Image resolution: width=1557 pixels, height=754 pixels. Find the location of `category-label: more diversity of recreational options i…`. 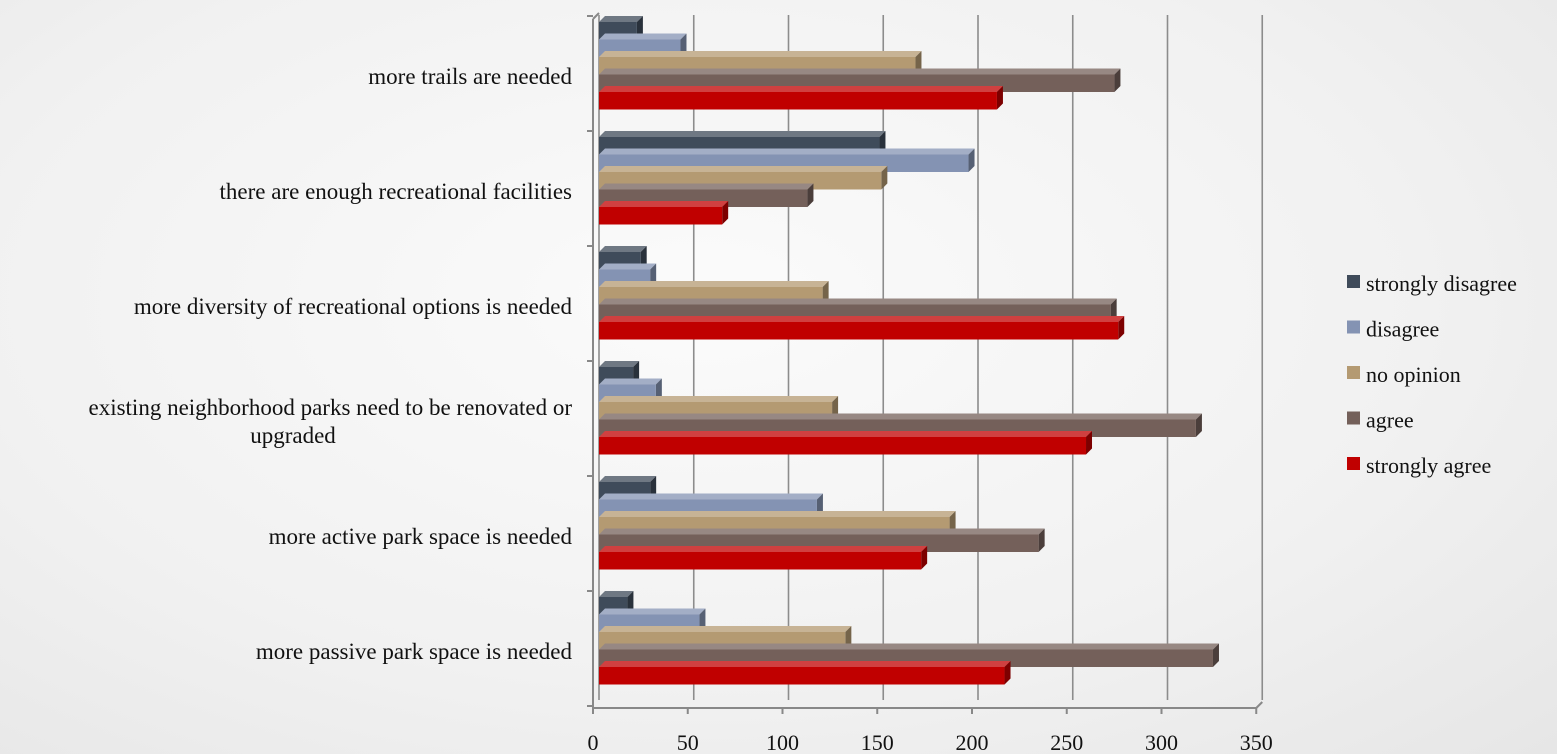

category-label: more diversity of recreational options i… is located at coordinates (353, 306).